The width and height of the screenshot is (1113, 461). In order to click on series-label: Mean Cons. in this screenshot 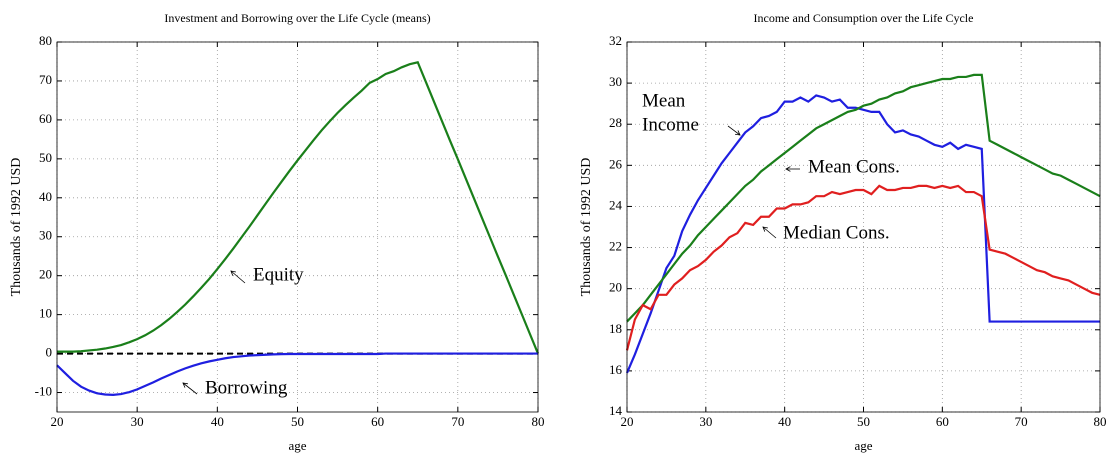, I will do `click(854, 166)`.